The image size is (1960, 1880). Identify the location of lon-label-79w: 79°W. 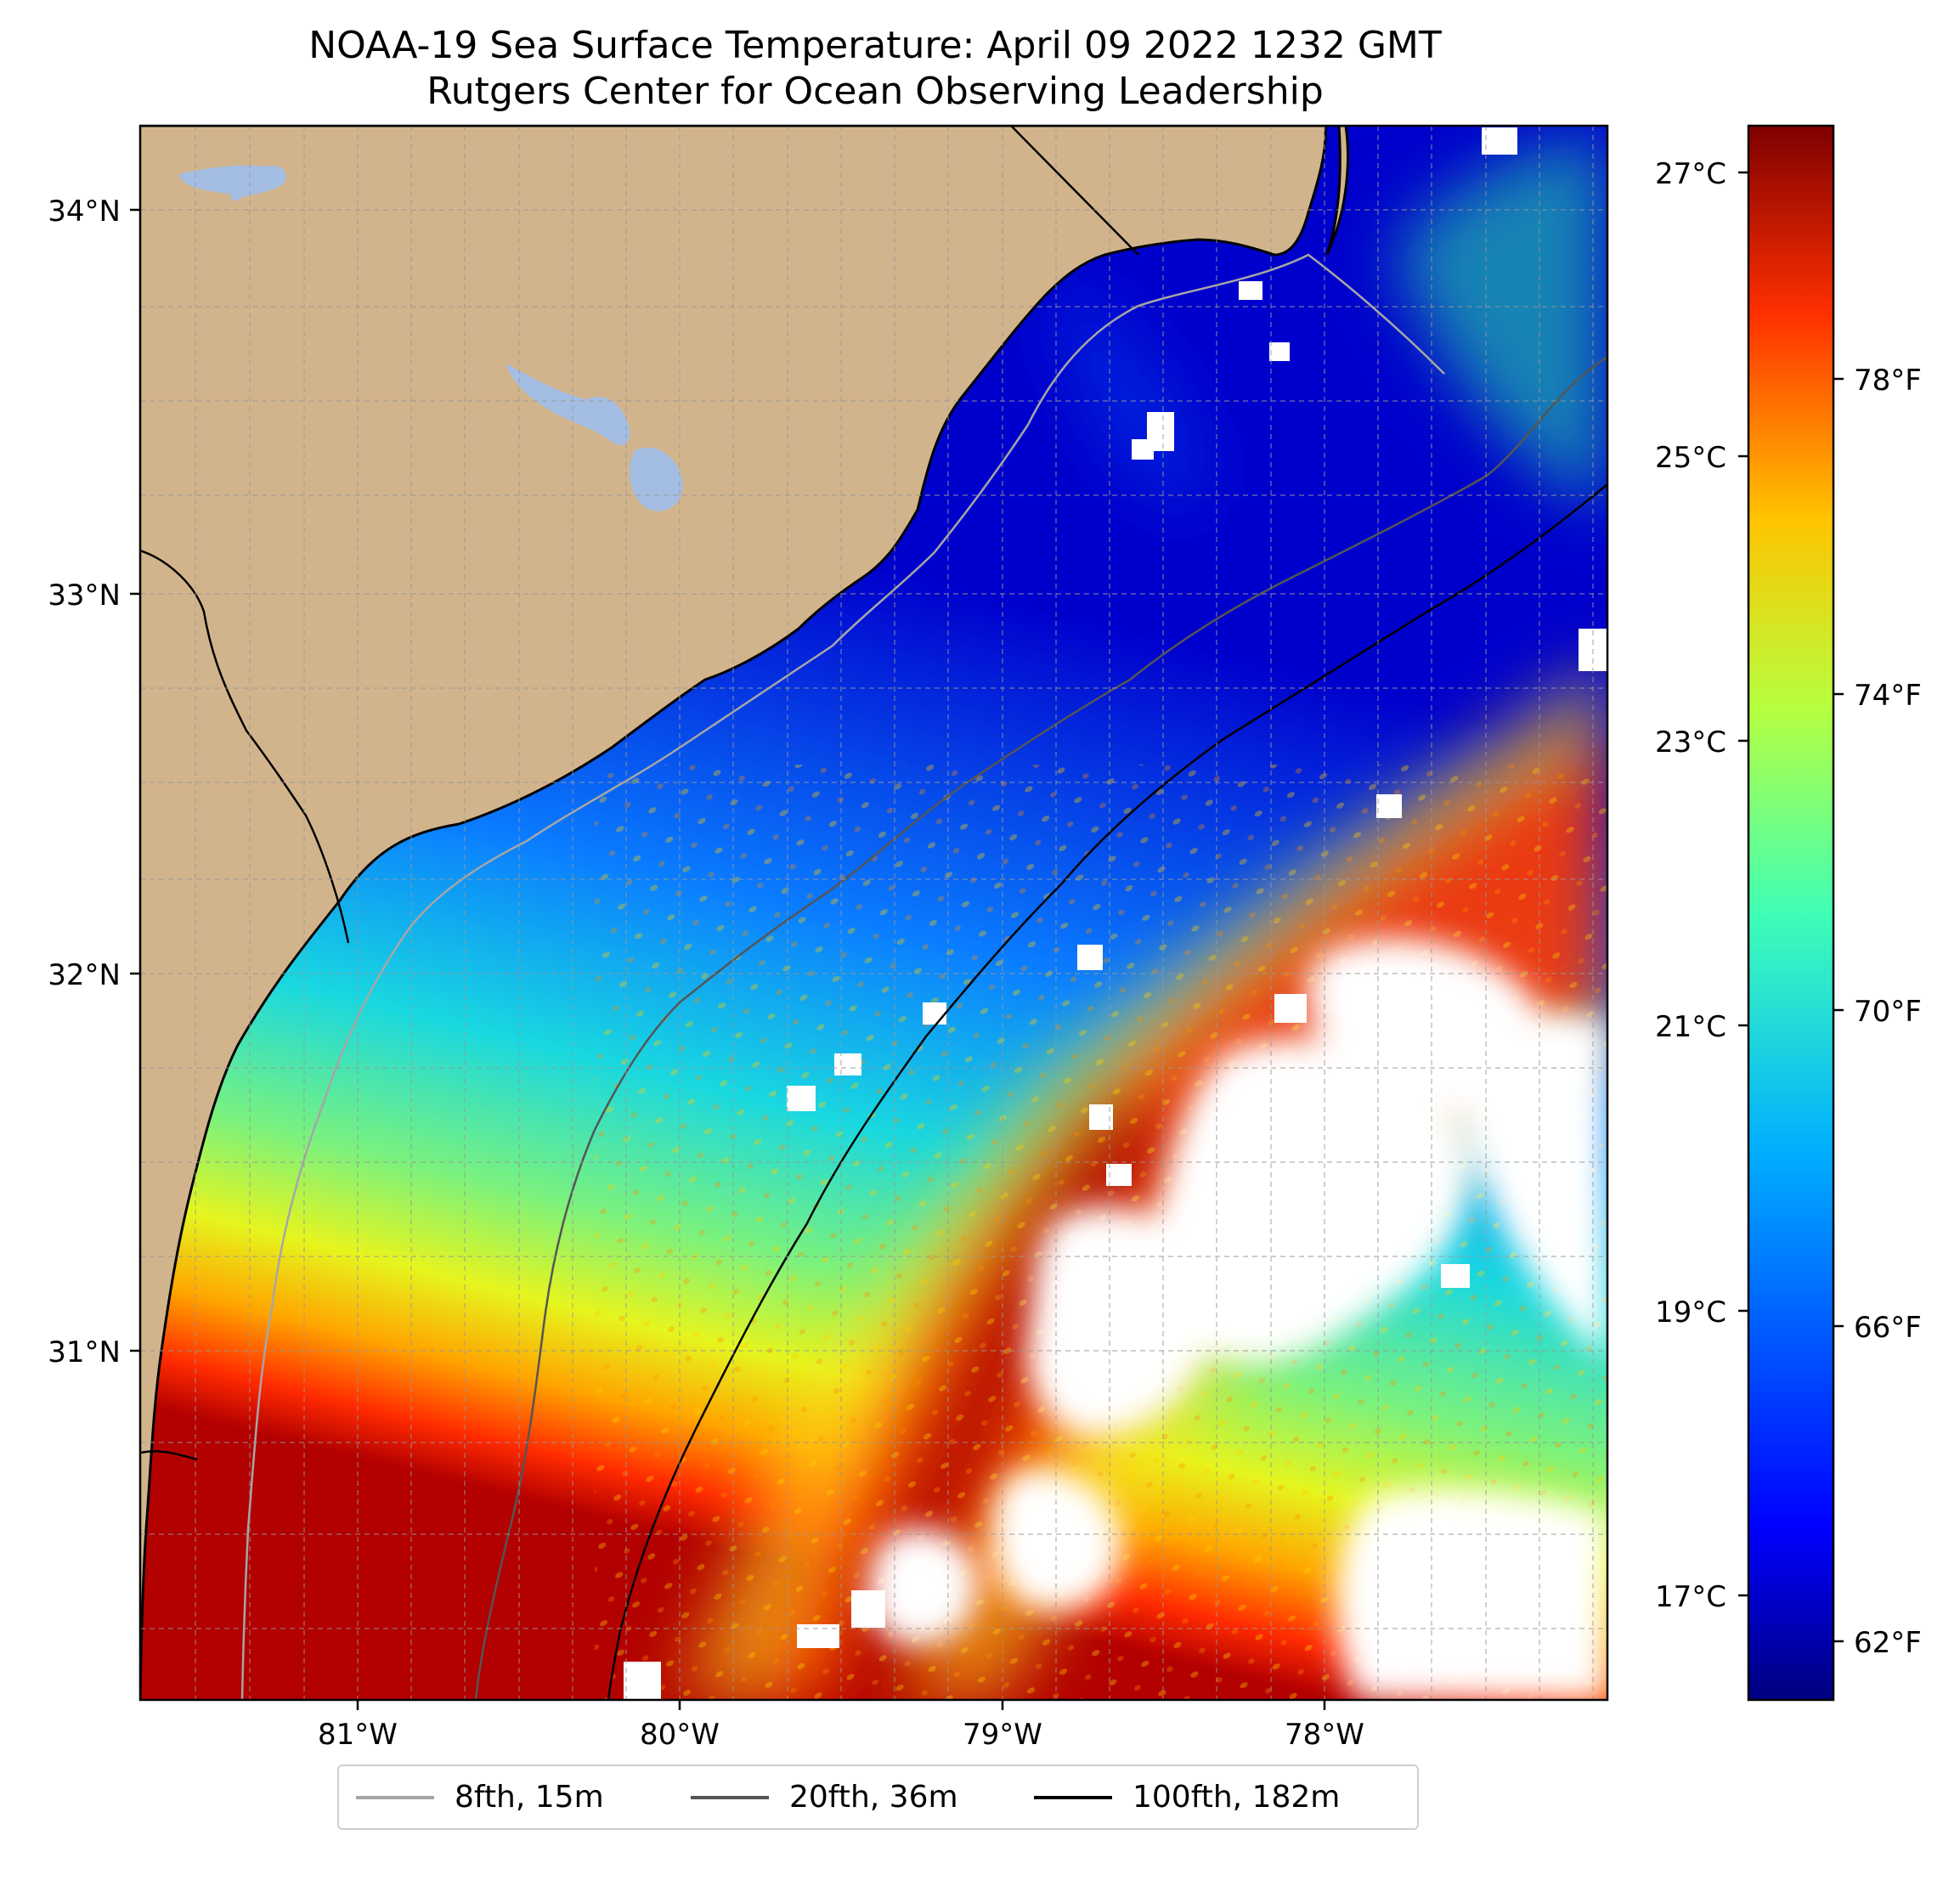
(1003, 1735).